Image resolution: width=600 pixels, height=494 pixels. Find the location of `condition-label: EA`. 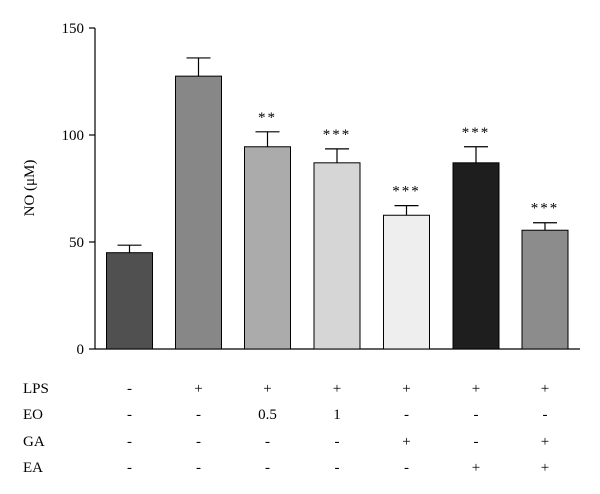

condition-label: EA is located at coordinates (33, 468).